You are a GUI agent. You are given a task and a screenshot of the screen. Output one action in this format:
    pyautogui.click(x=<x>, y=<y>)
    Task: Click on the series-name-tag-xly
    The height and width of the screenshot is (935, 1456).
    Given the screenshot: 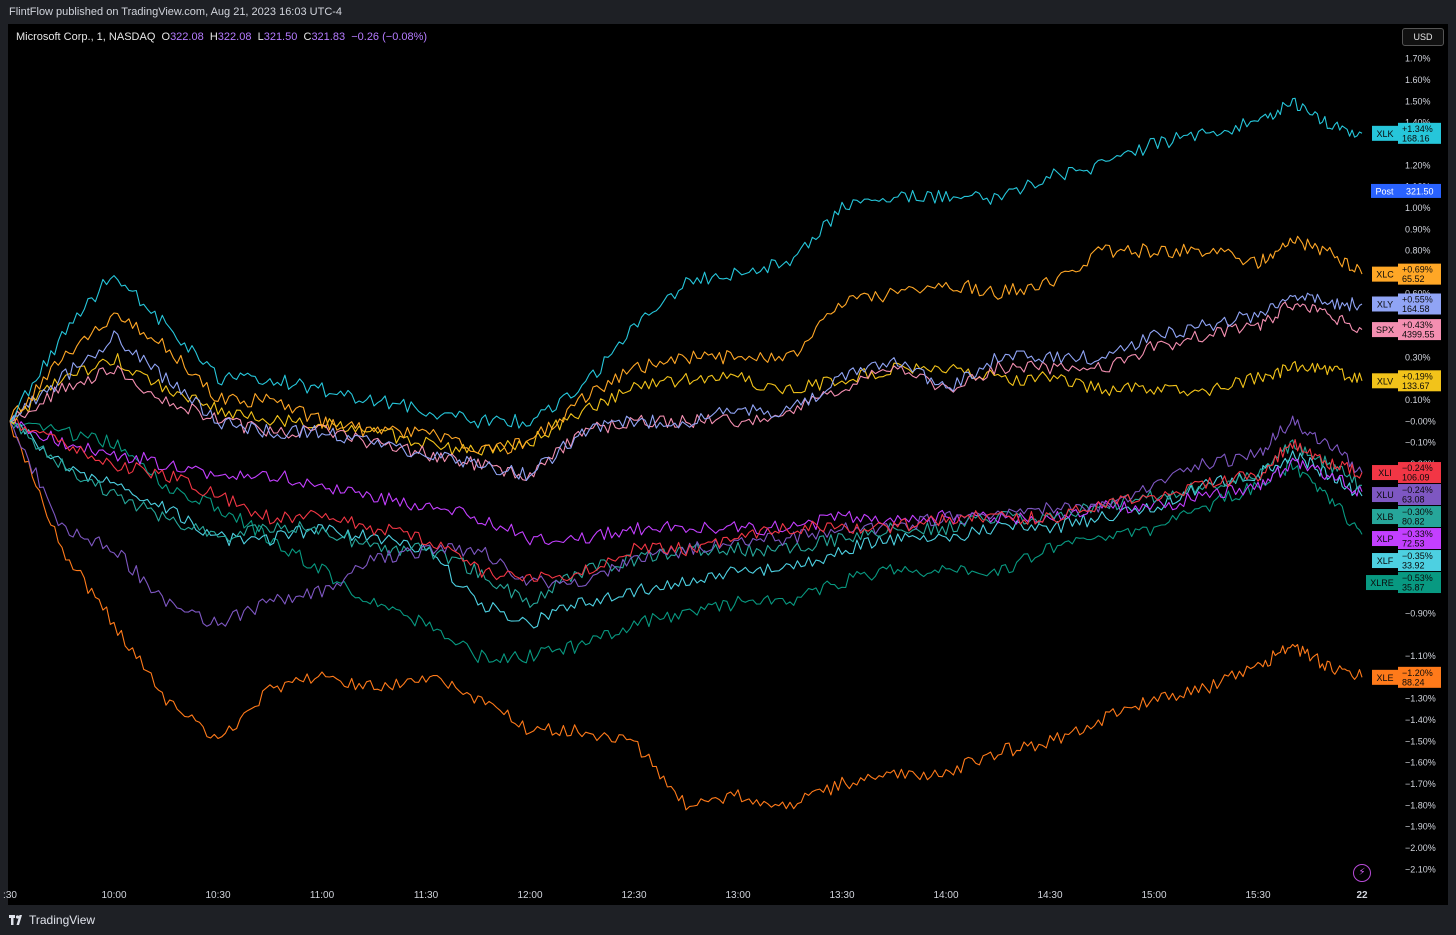 What is the action you would take?
    pyautogui.click(x=1385, y=304)
    